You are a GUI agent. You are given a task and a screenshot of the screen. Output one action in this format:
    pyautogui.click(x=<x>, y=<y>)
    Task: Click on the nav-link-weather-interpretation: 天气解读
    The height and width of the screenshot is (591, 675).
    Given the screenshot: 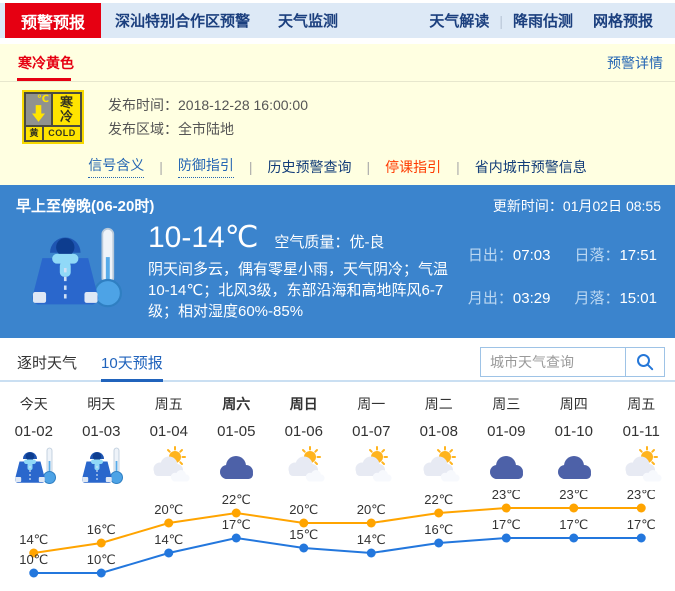 What is the action you would take?
    pyautogui.click(x=459, y=21)
    